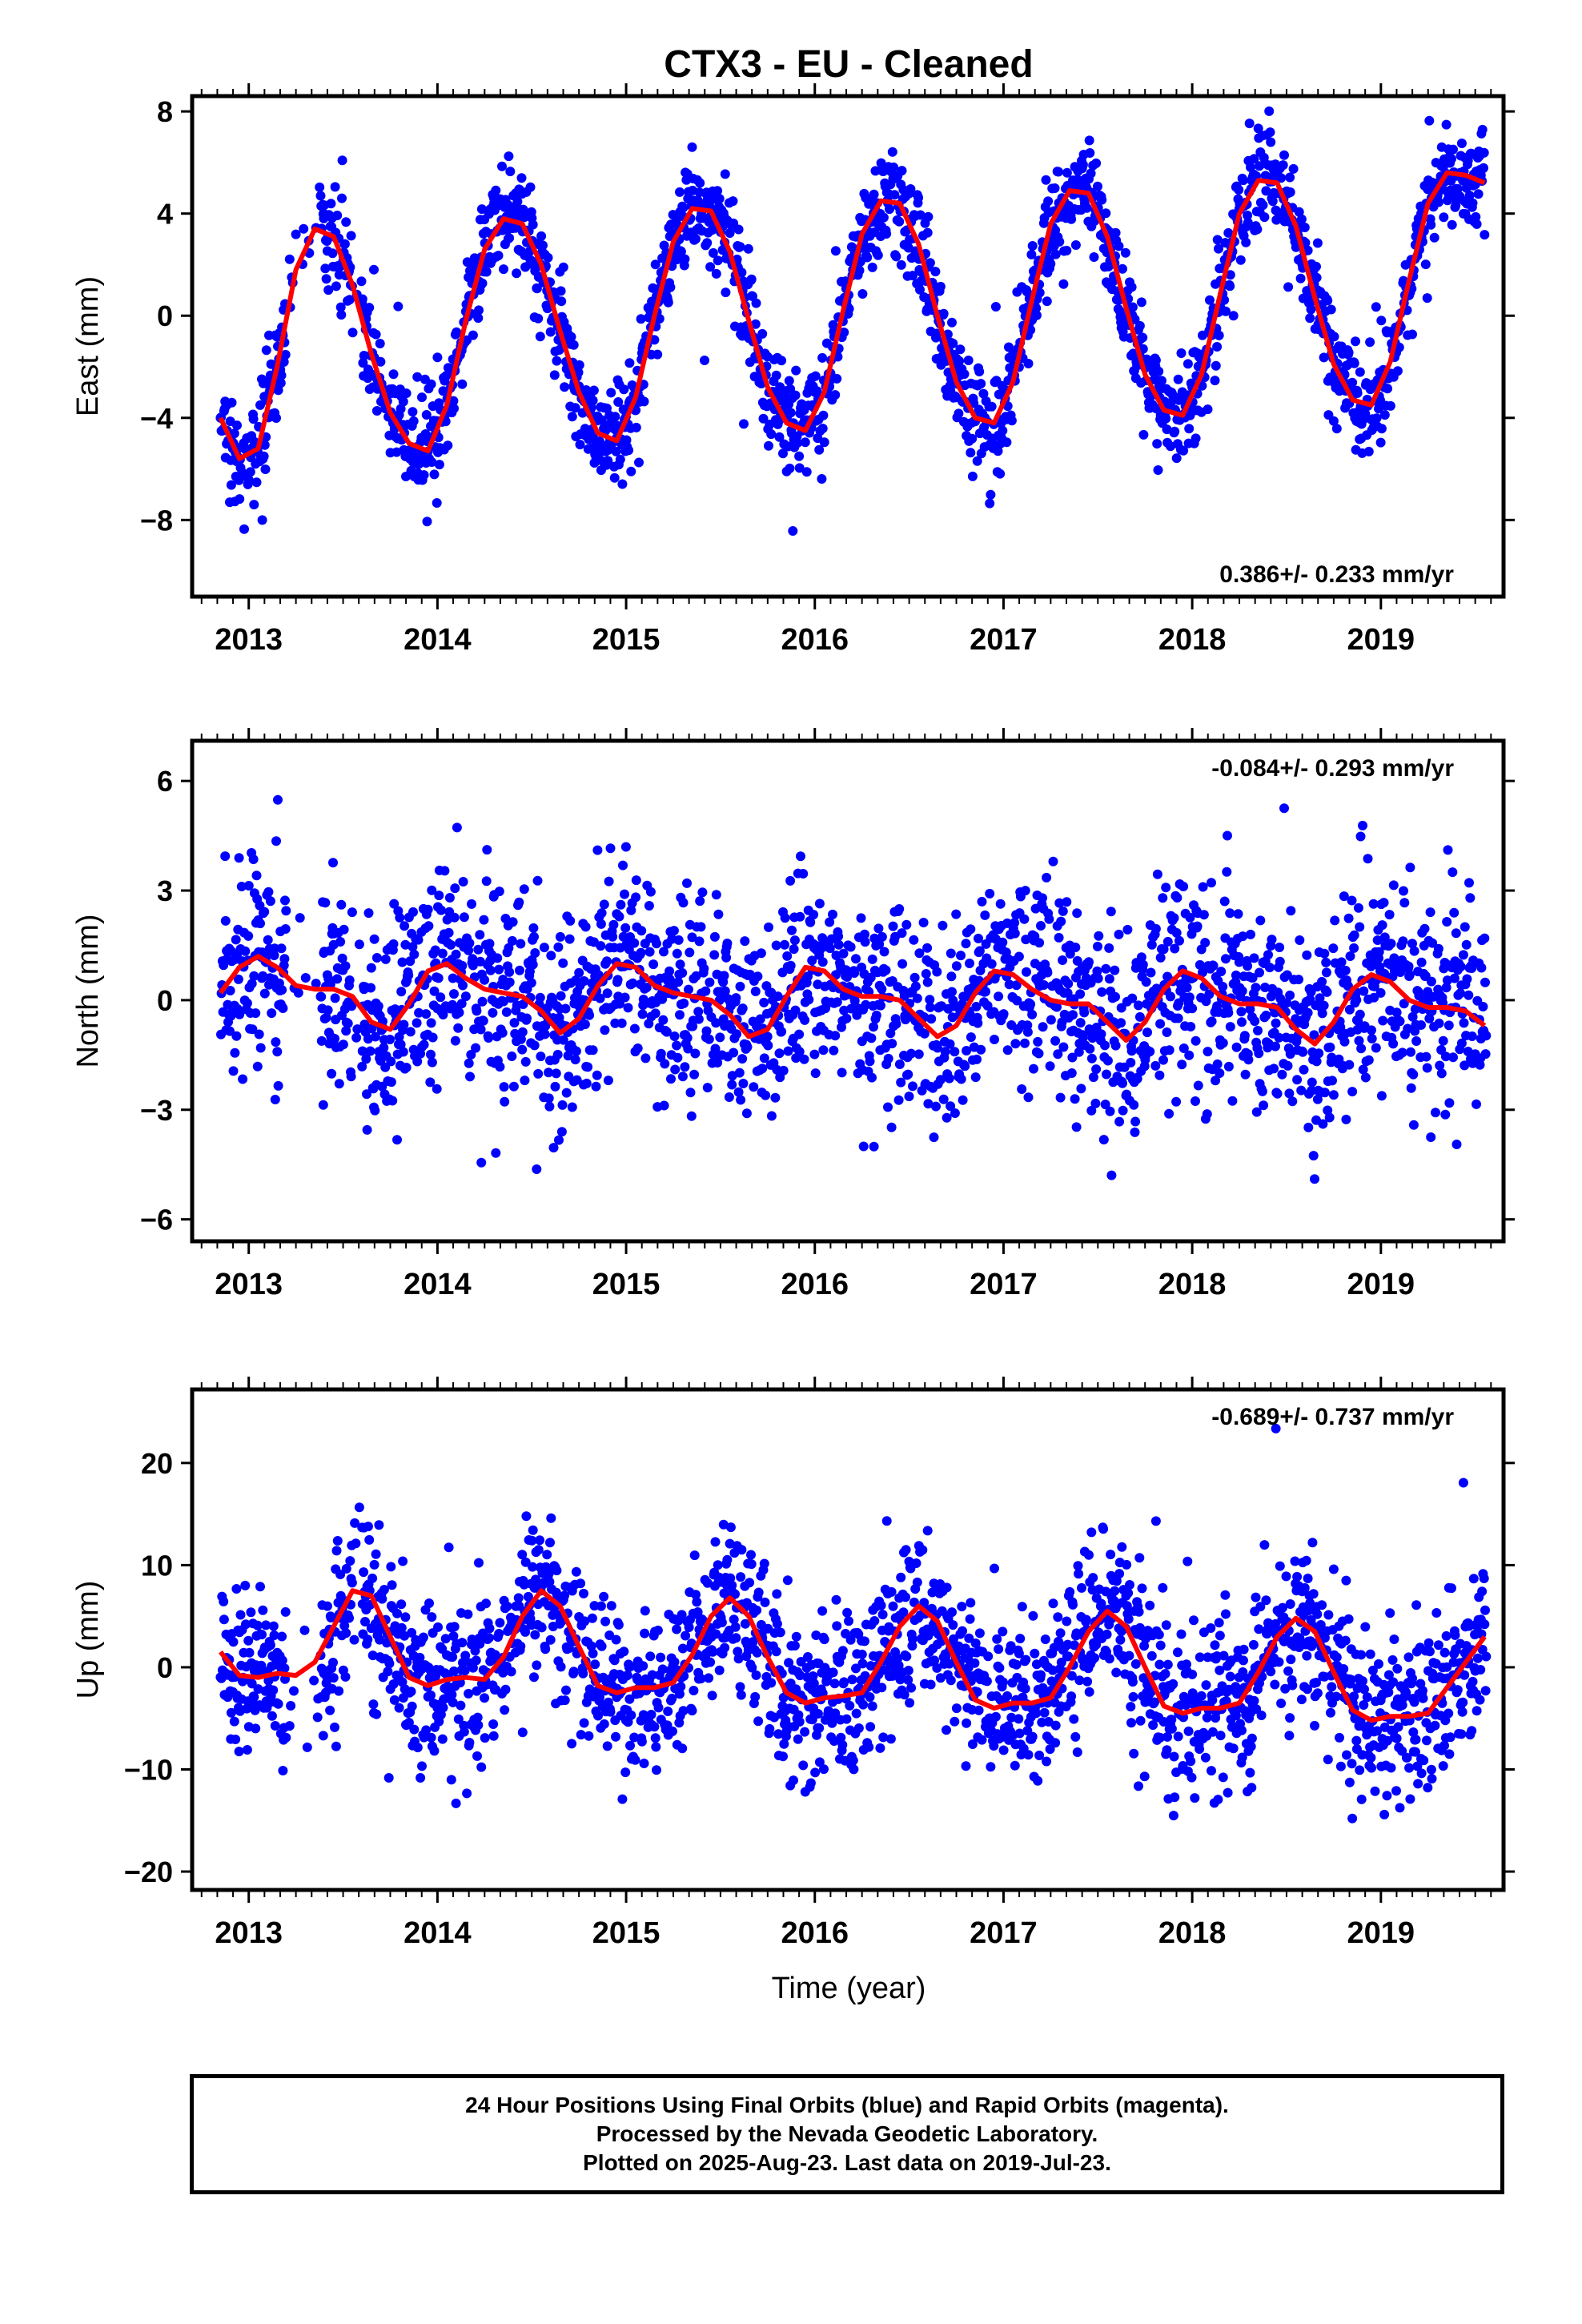 This screenshot has width=1582, height=2324. Describe the element at coordinates (88, 991) in the screenshot. I see `y-axis-label: North (mm)` at that location.